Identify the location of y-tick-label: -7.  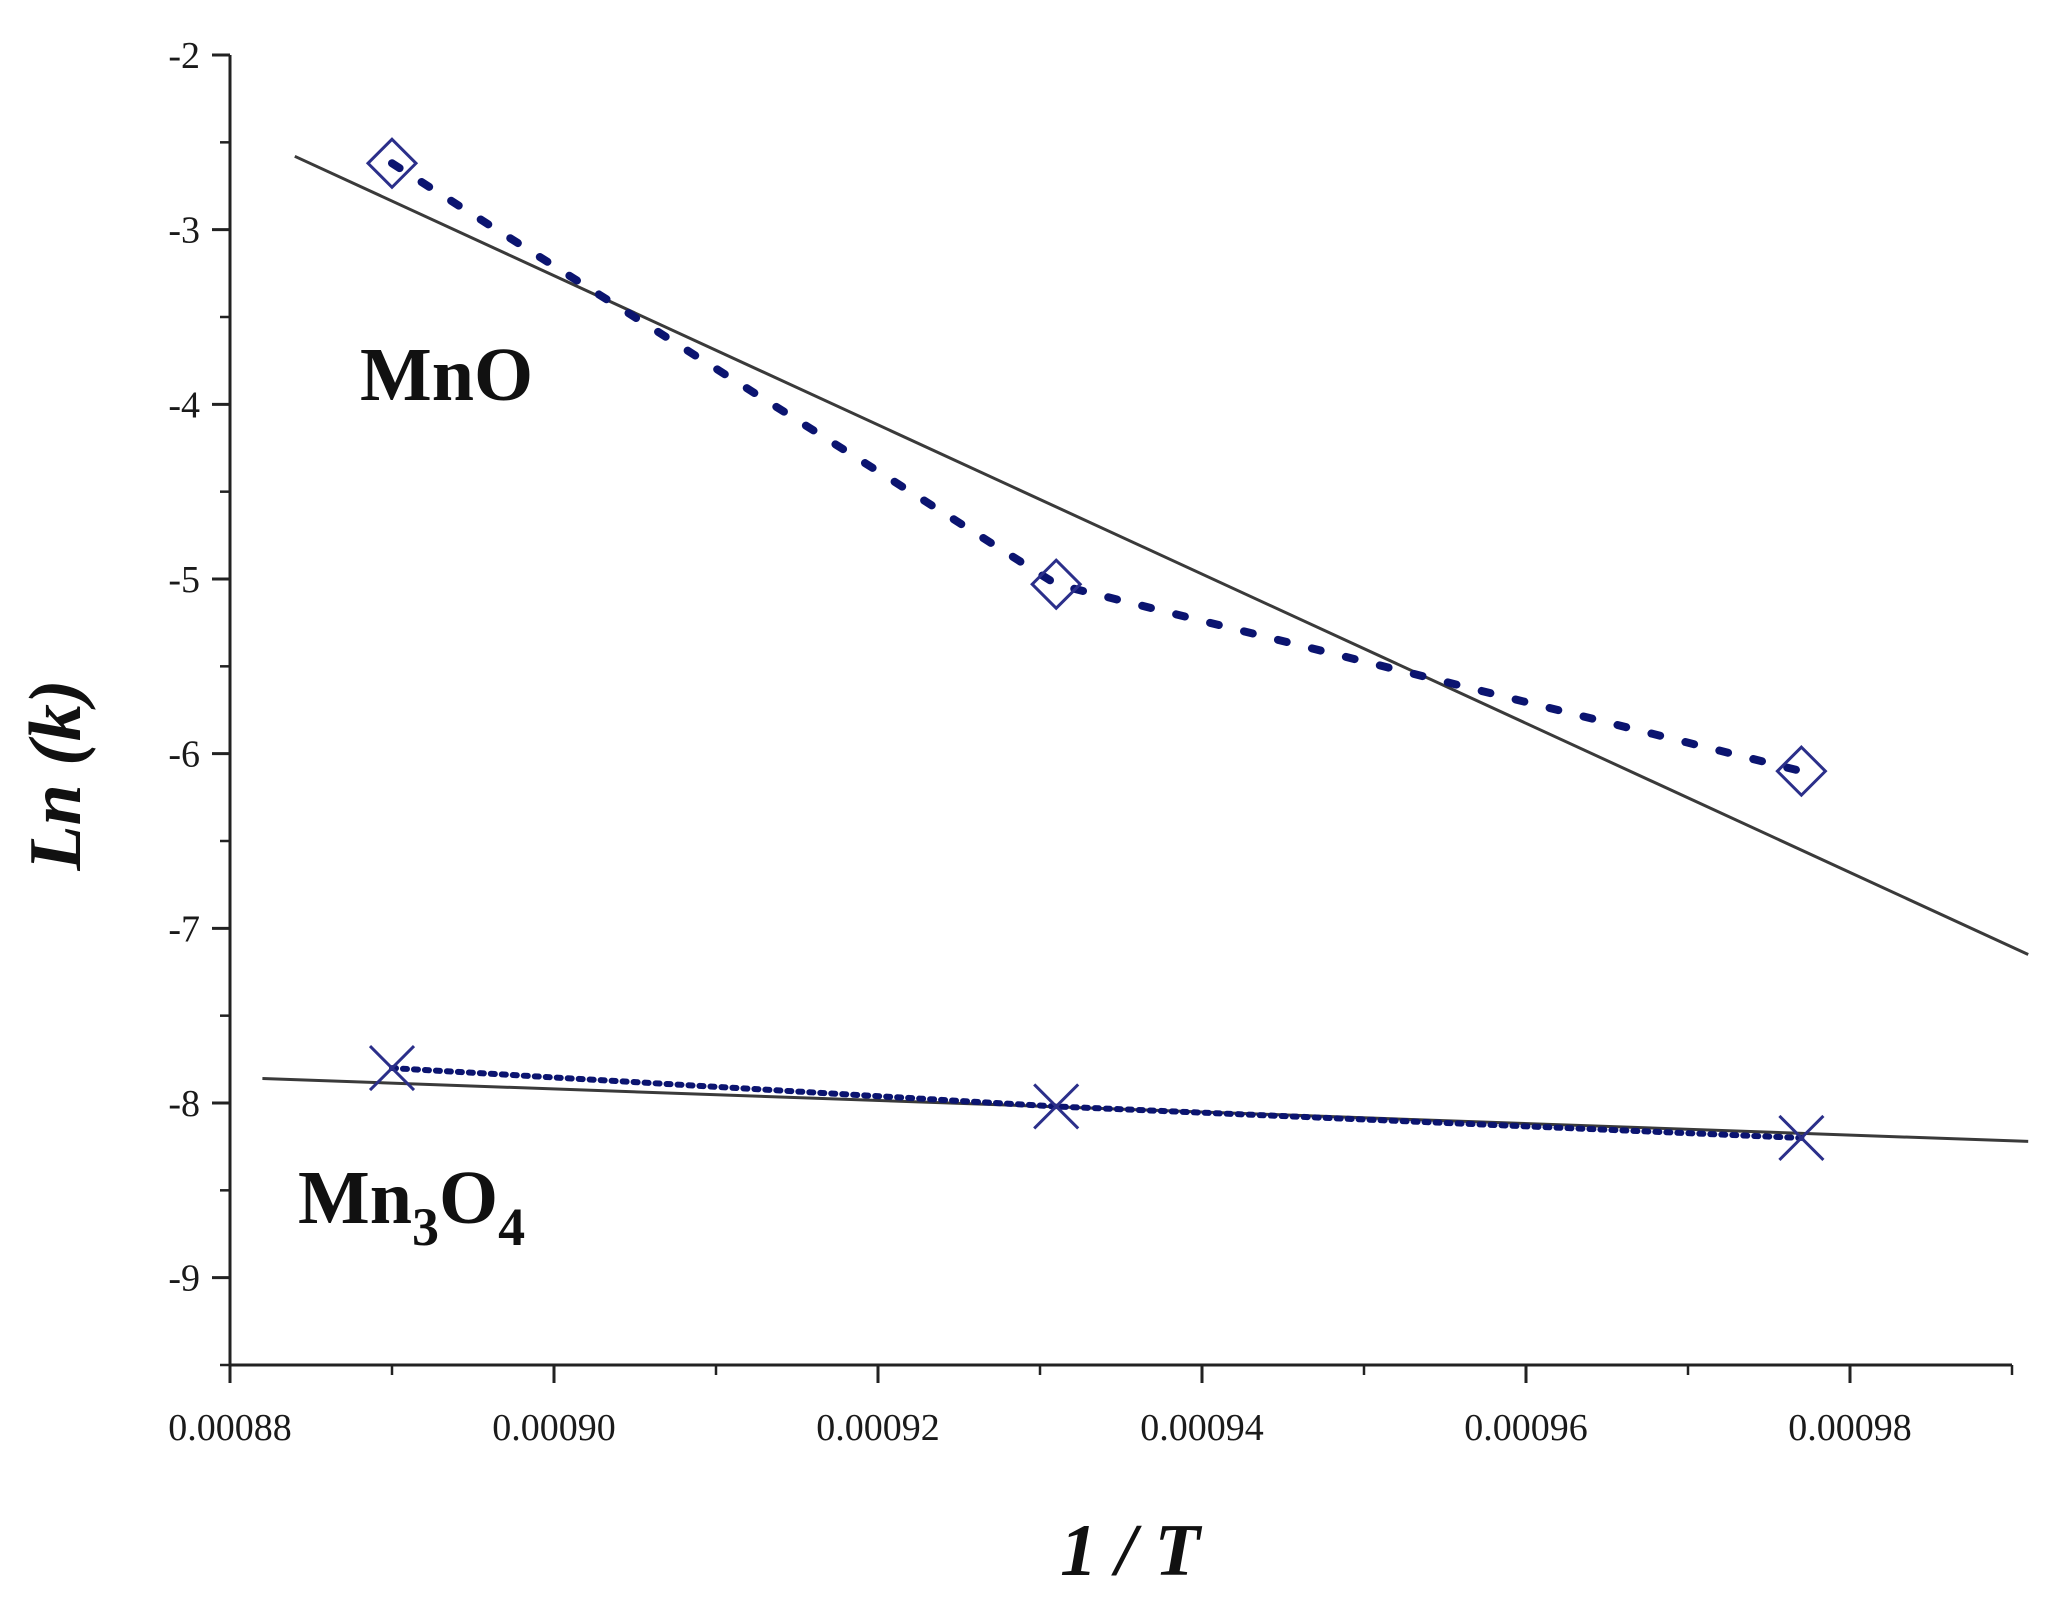
(184, 929).